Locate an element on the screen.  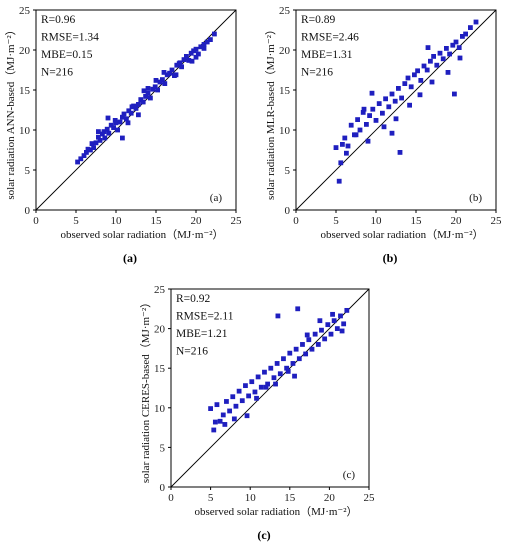
stat-label: MBE=1.21 is located at coordinates (202, 334).